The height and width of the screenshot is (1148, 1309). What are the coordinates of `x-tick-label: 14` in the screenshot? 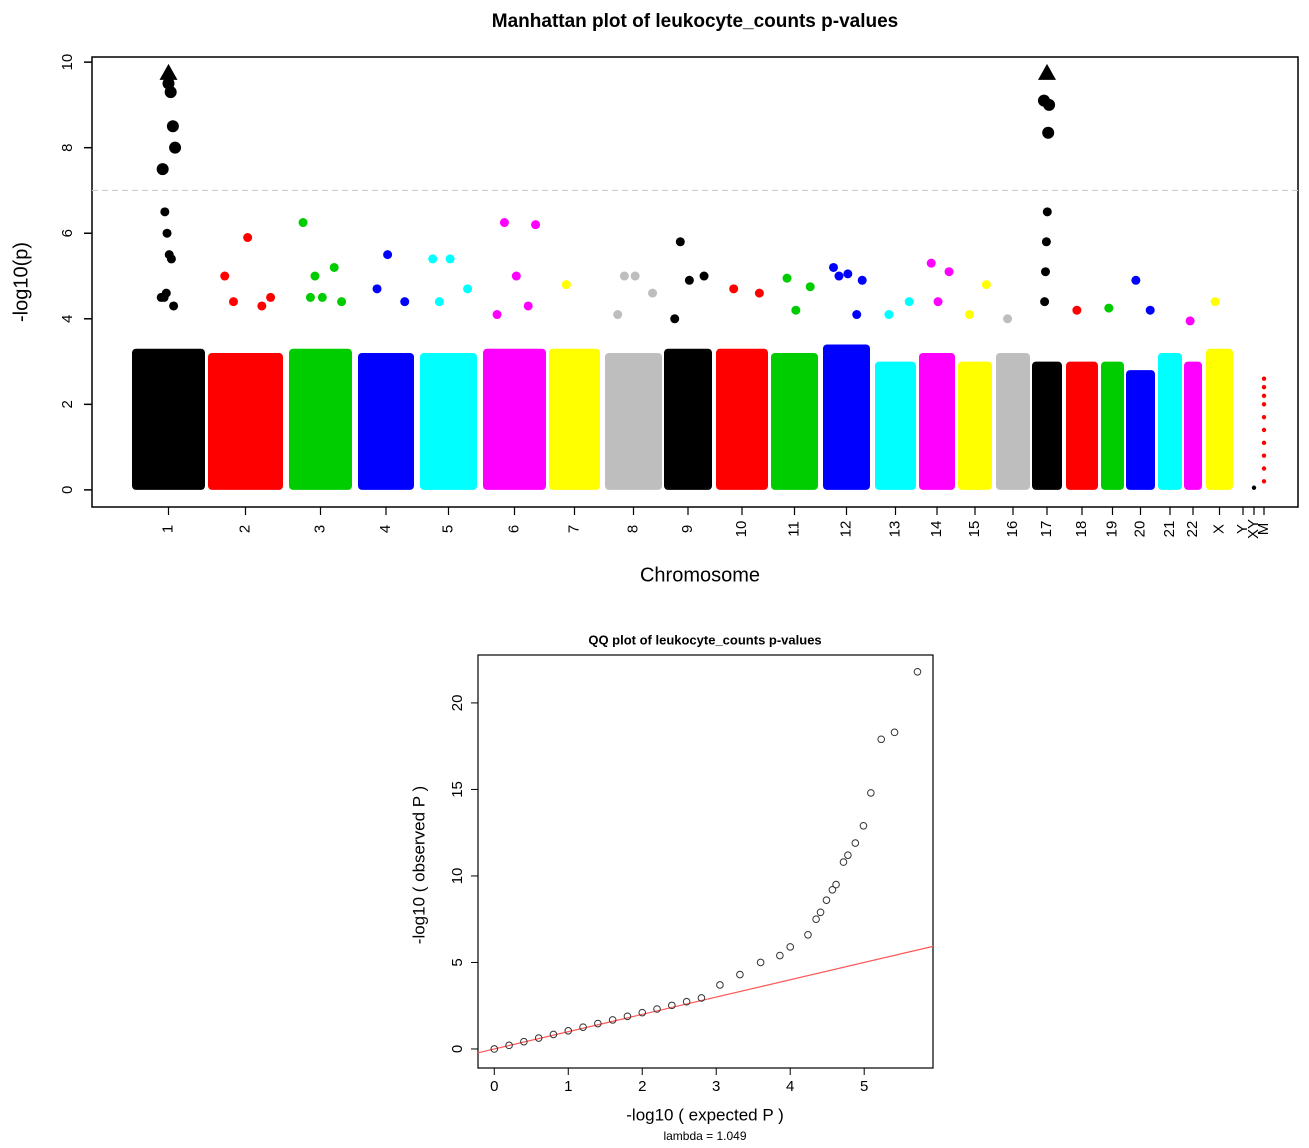 It's located at (936, 529).